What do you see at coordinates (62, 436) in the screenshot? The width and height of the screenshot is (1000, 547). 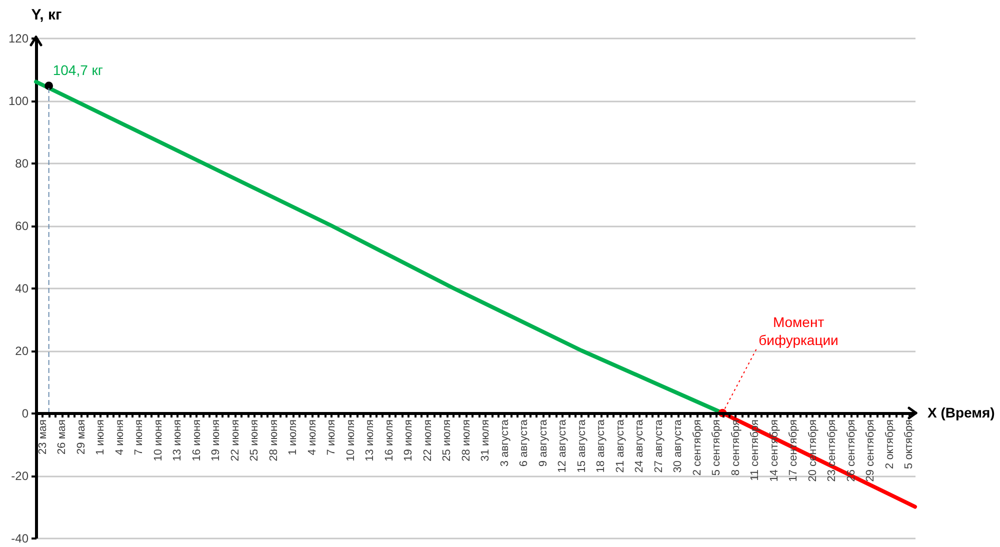 I see `x-tick-label: 26 мая` at bounding box center [62, 436].